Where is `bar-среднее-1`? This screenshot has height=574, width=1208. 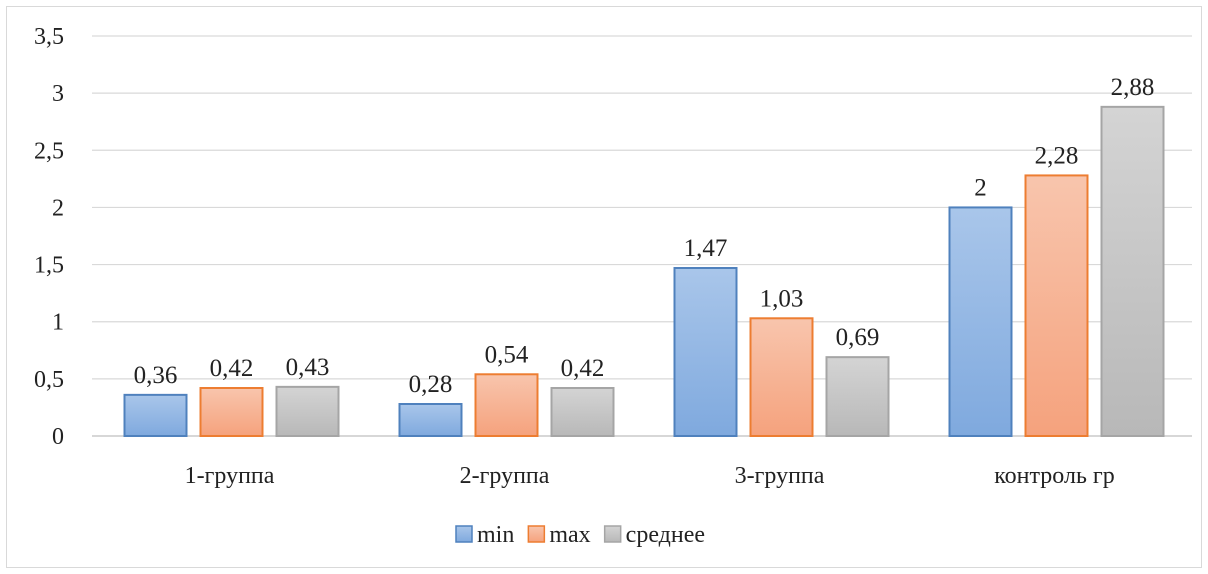
bar-среднее-1 is located at coordinates (307, 411).